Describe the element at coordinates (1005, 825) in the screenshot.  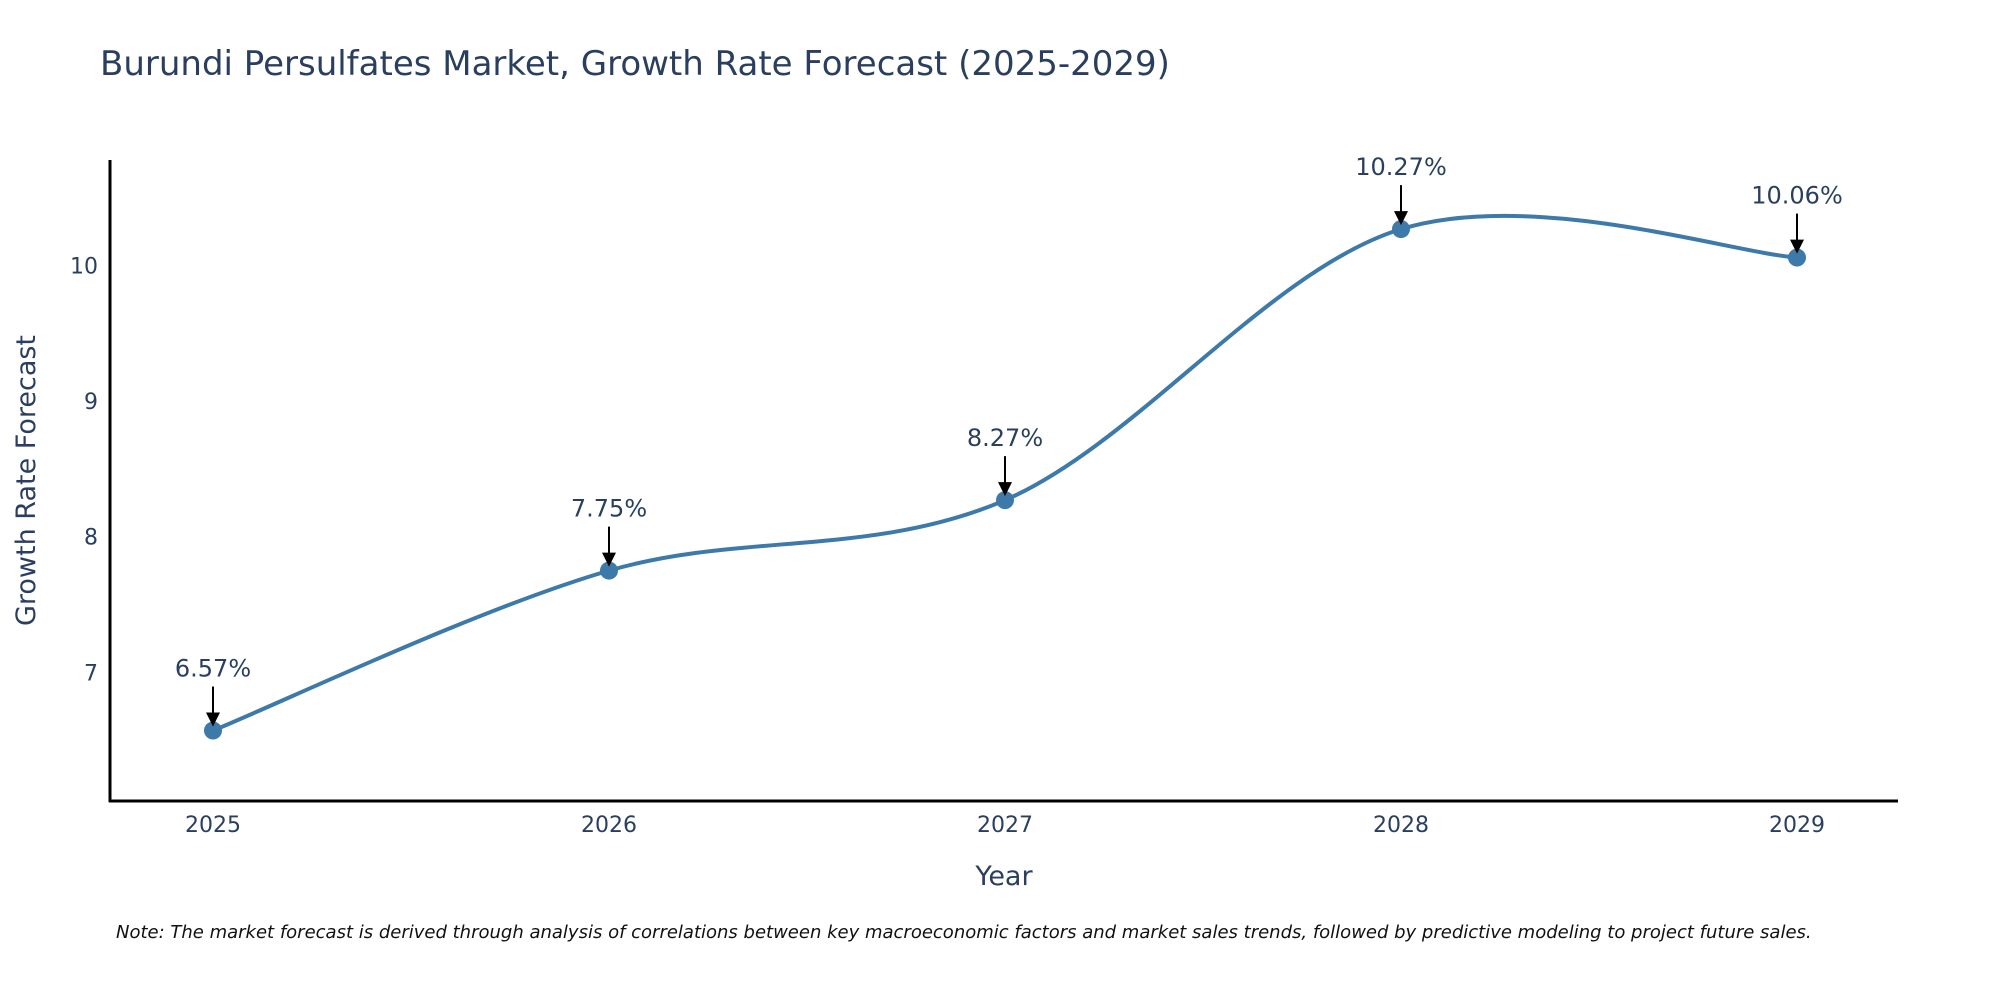
I see `x-tick-label: 2027` at that location.